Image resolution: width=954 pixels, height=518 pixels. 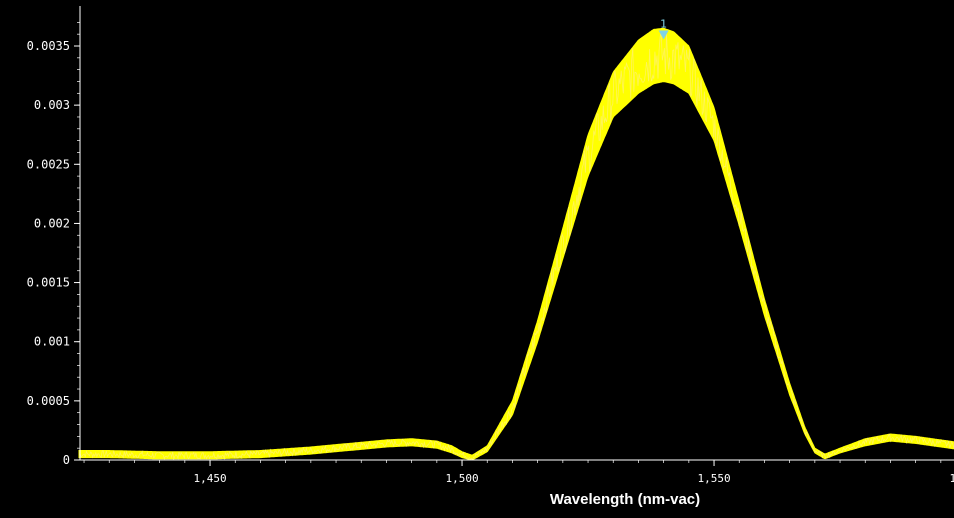 I want to click on y-tick-label: 0.0035, so click(x=48, y=46).